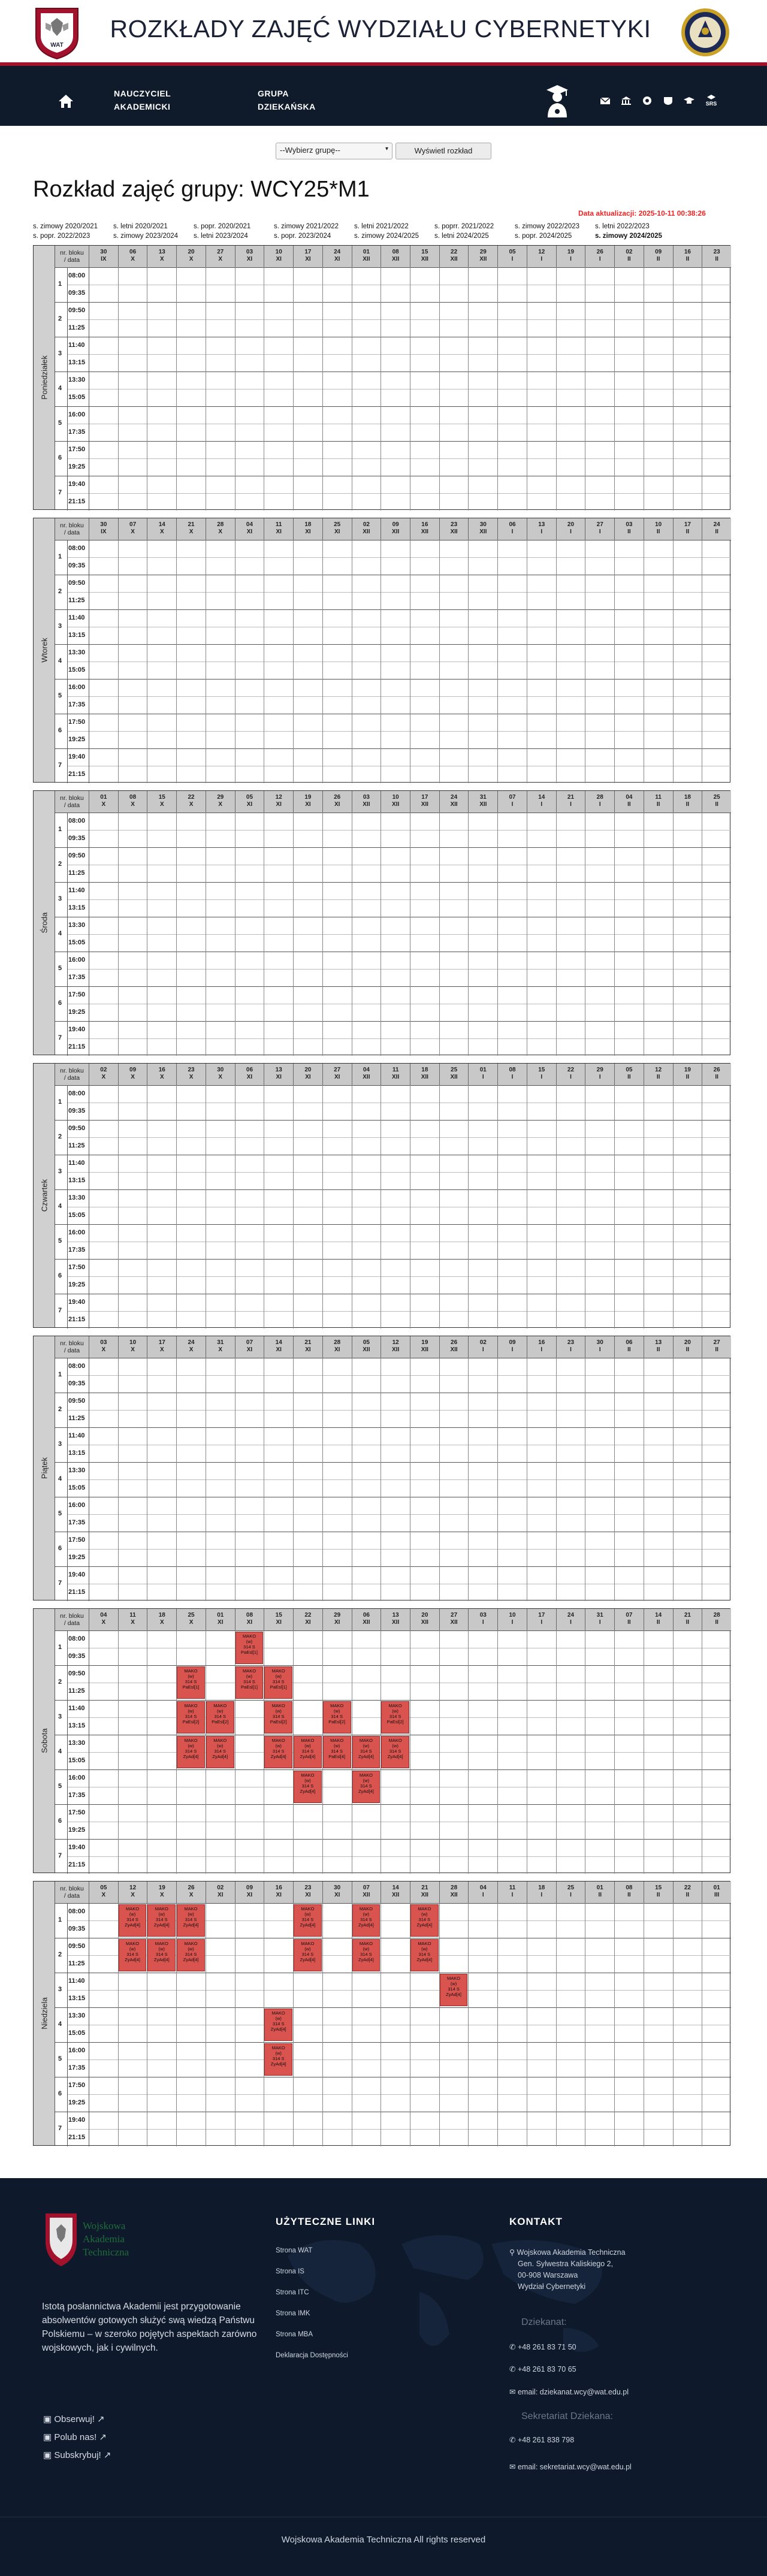 The height and width of the screenshot is (2576, 767). Describe the element at coordinates (140, 227) in the screenshot. I see `semester-link: s. letni 2020/2021` at that location.